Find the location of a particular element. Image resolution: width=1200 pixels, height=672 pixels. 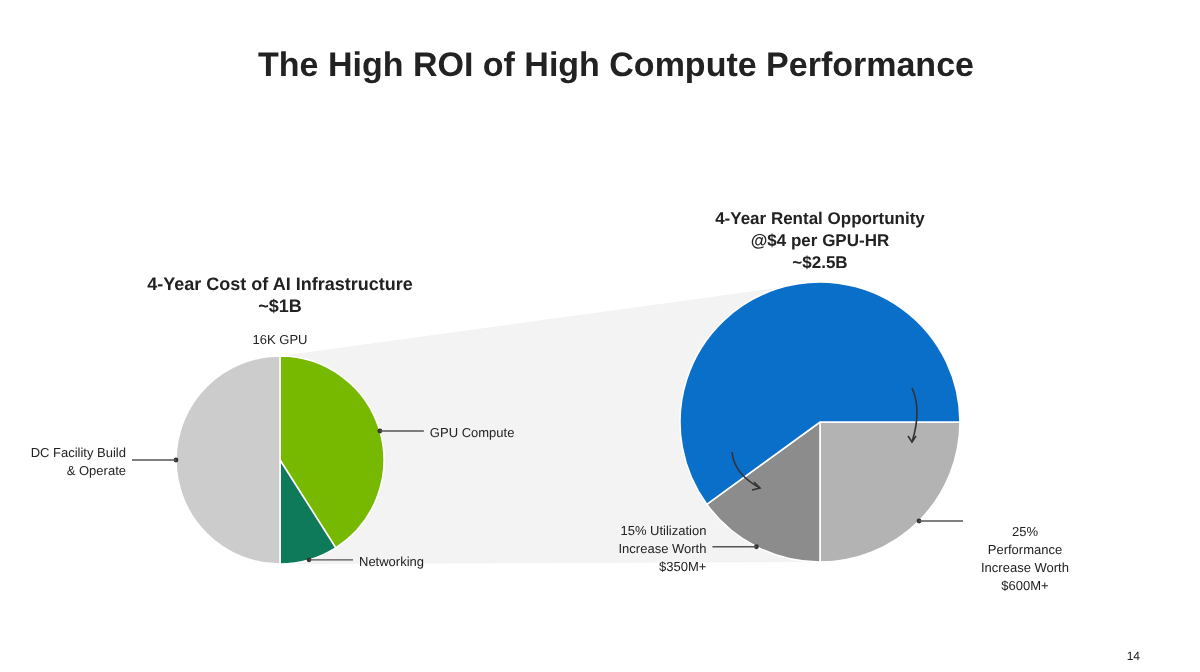

chart-subtitle: 4-Year Cost of AI Infrastructure ~$1B is located at coordinates (280, 295).